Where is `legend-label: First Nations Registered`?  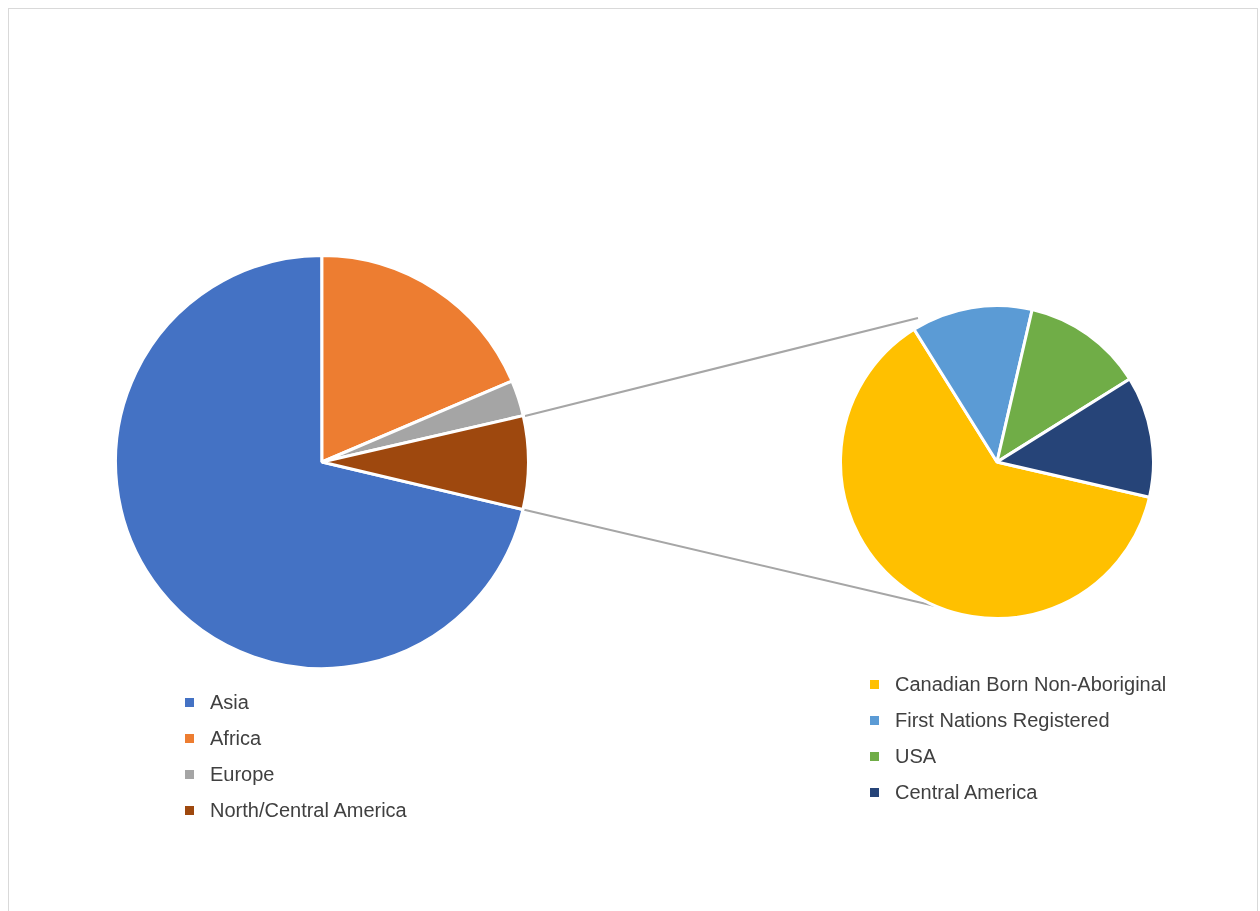 legend-label: First Nations Registered is located at coordinates (1002, 720).